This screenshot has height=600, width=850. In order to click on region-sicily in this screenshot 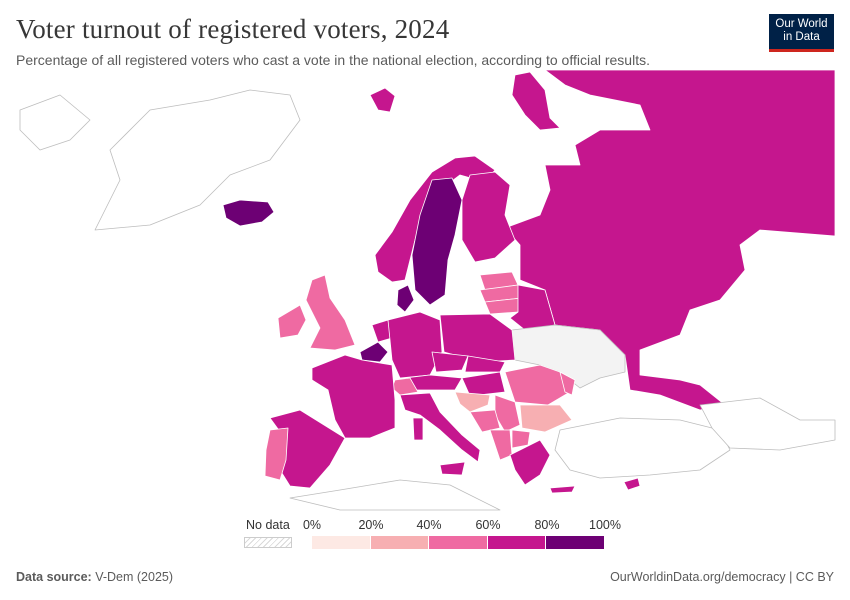, I will do `click(452, 468)`.